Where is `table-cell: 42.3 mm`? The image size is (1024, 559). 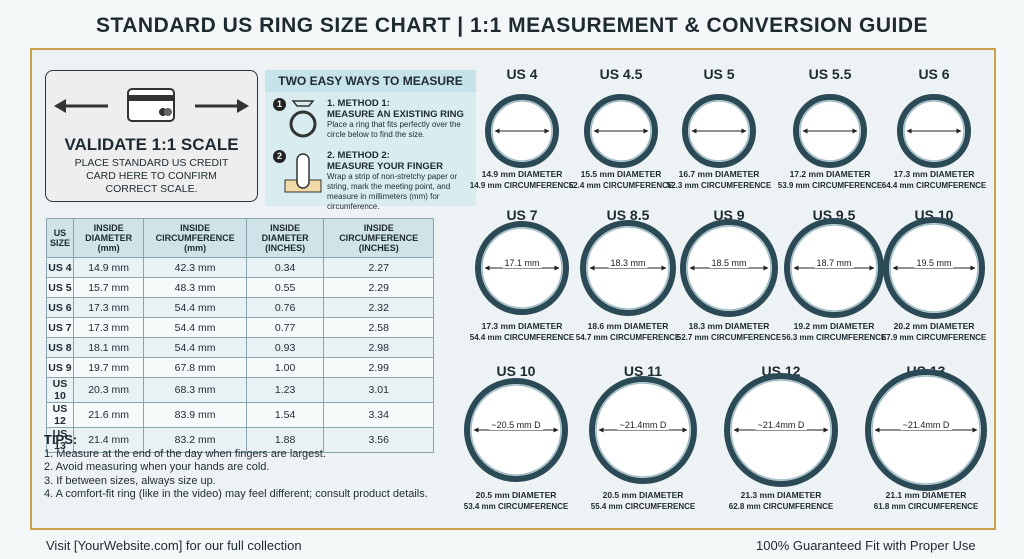 table-cell: 42.3 mm is located at coordinates (195, 267).